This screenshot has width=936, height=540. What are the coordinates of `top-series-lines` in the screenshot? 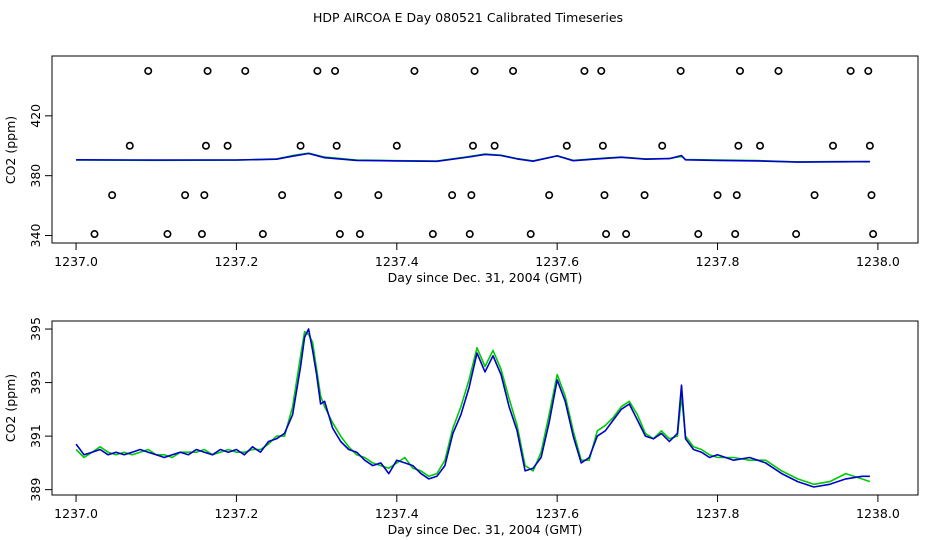 It's located at (473, 157).